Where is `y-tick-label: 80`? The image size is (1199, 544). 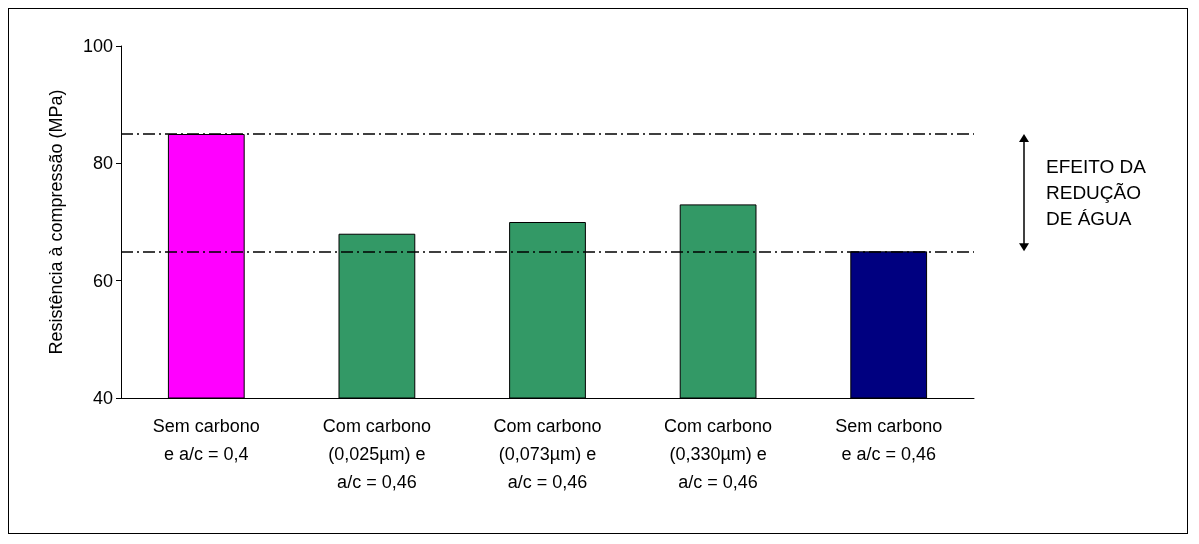
y-tick-label: 80 is located at coordinates (102, 163).